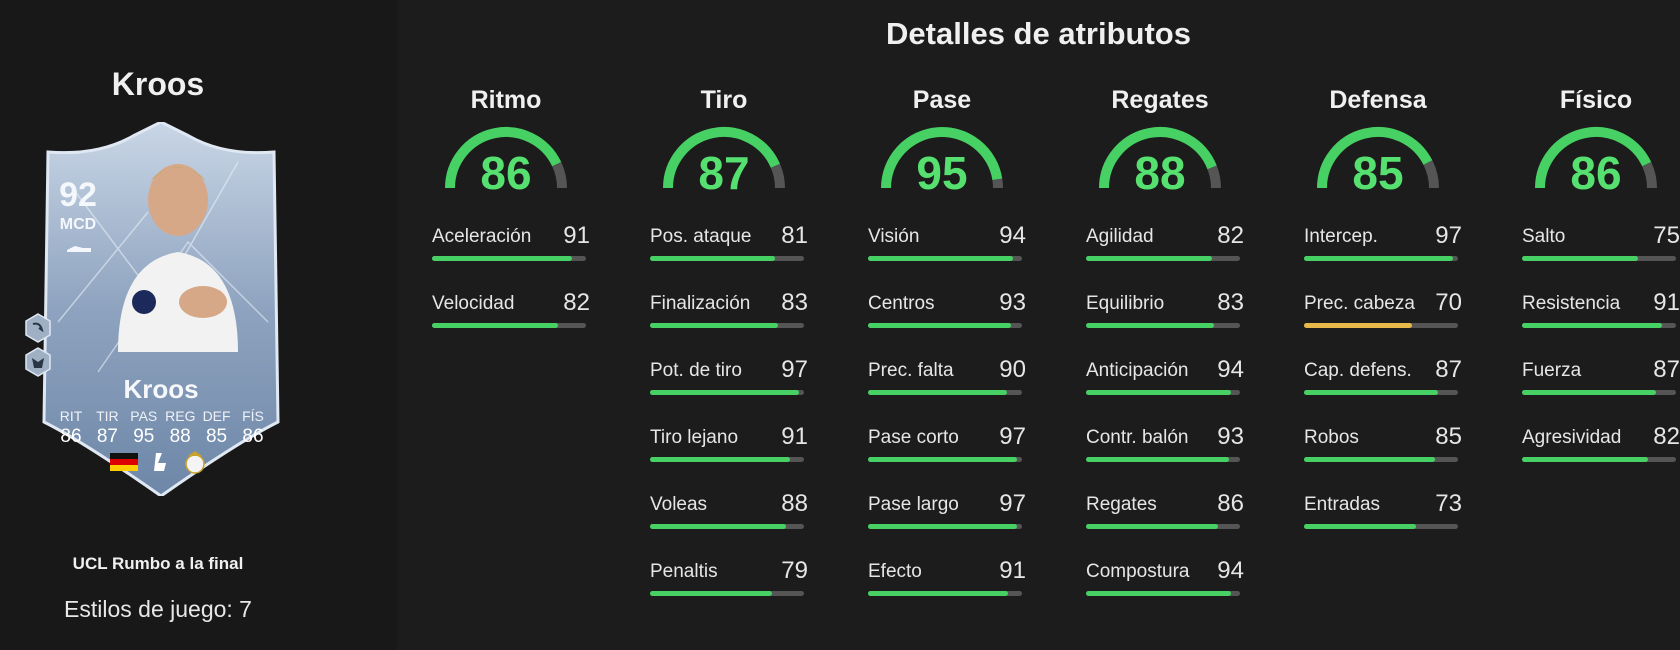  I want to click on attribute-row: Regates 86, so click(1165, 525).